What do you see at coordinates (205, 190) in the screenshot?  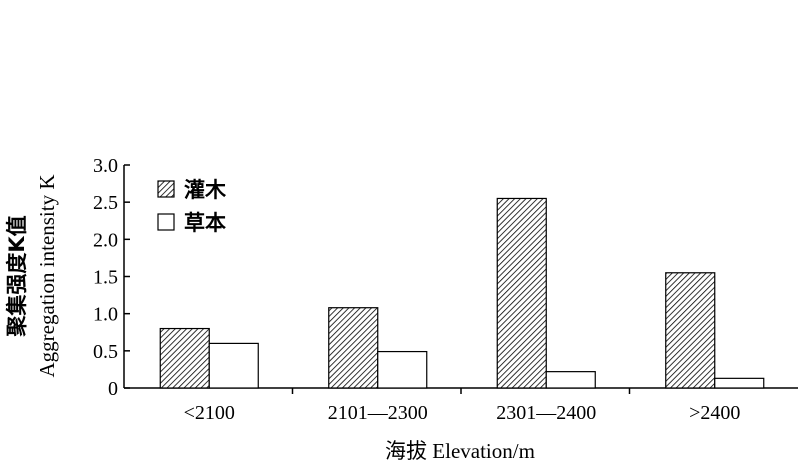 I see `legend-label-shrub: 灌木` at bounding box center [205, 190].